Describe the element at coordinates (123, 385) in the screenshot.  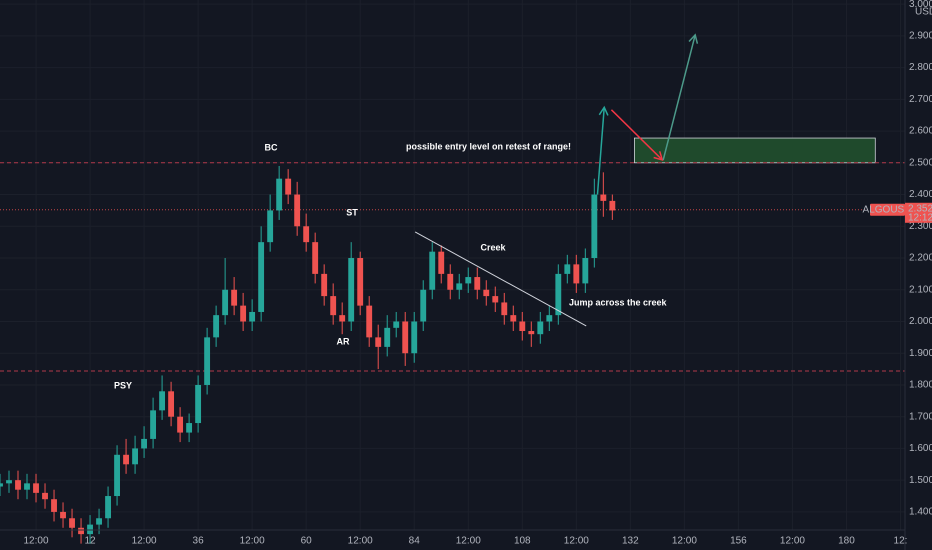
I see `annotation: PSY` at that location.